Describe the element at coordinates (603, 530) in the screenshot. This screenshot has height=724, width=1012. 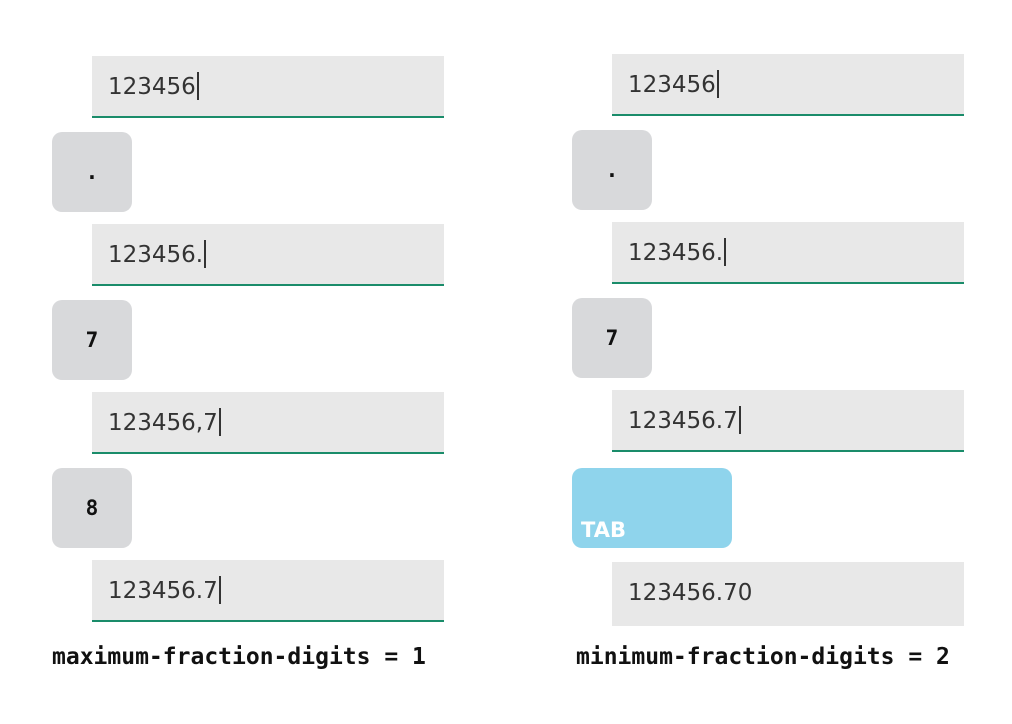
I see `key-label: TAB` at that location.